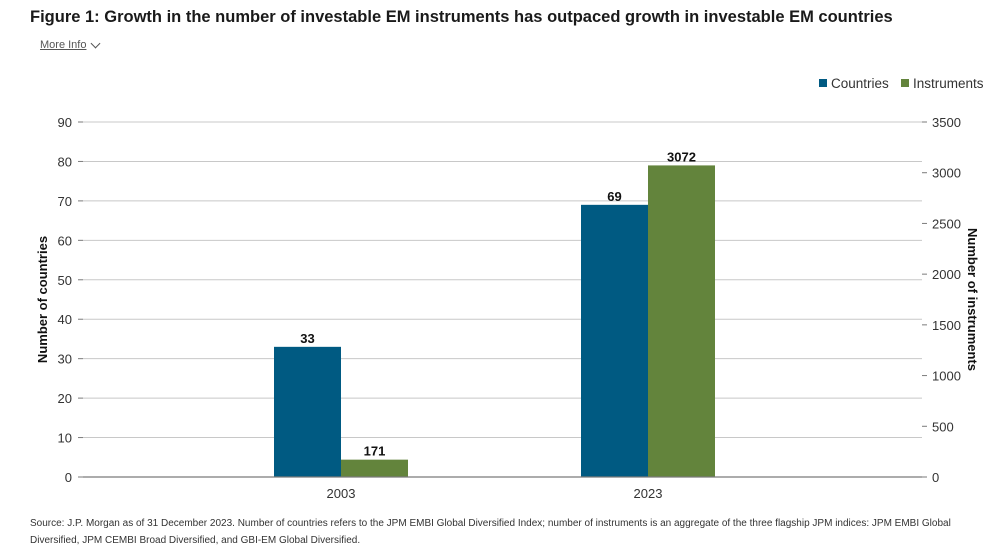 Image resolution: width=995 pixels, height=556 pixels. Describe the element at coordinates (63, 45) in the screenshot. I see `more-info-label: More Info` at that location.